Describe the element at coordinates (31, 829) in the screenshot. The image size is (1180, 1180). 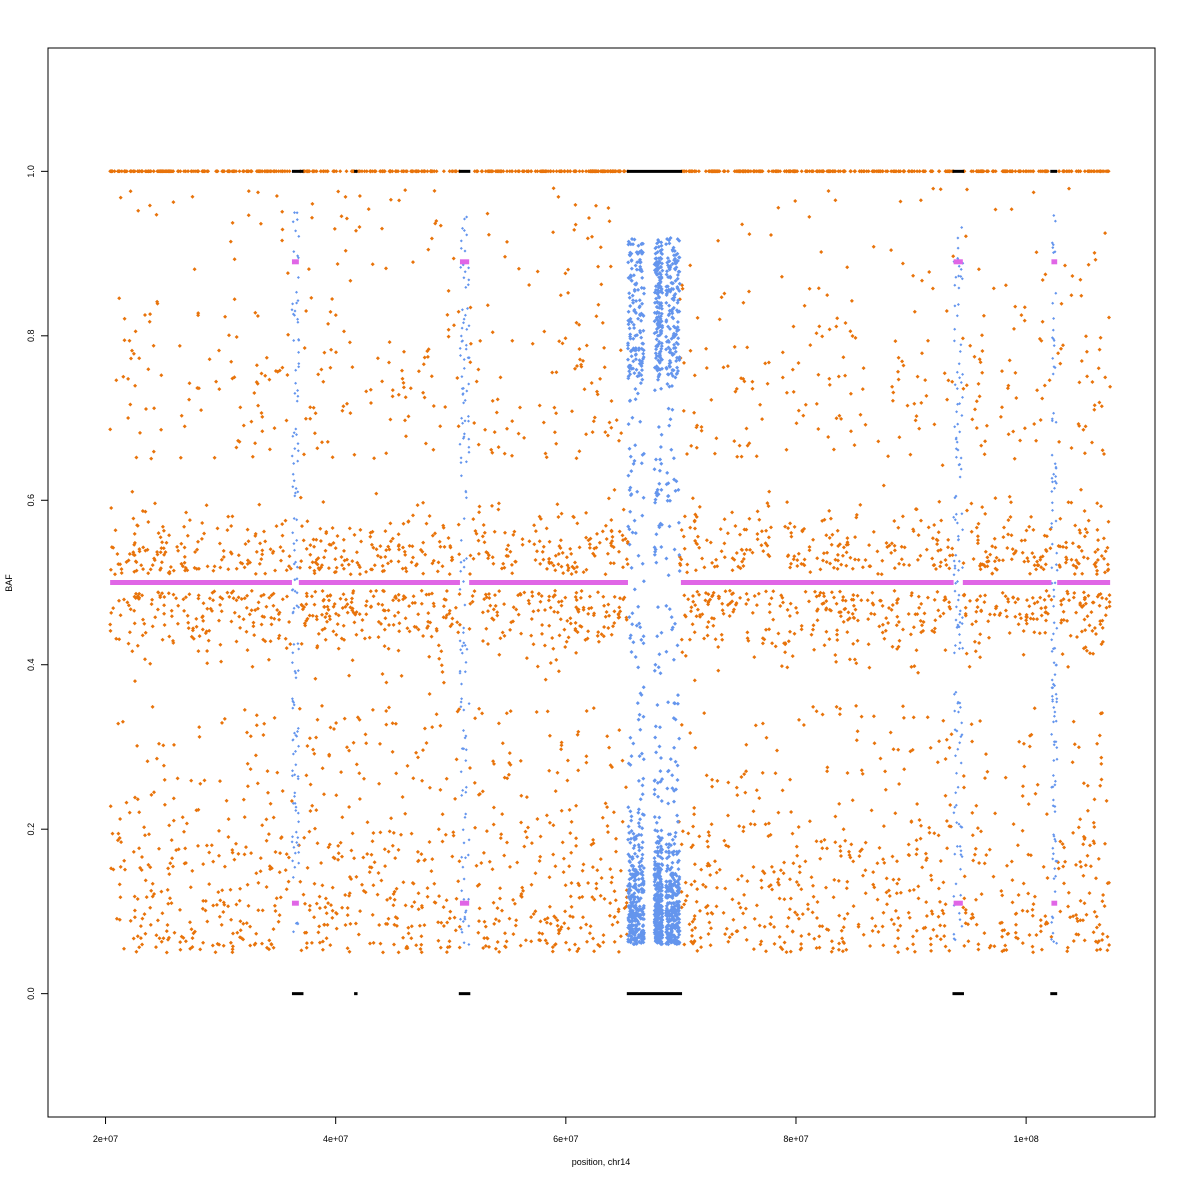
I see `y-tick-label: 0.2` at that location.